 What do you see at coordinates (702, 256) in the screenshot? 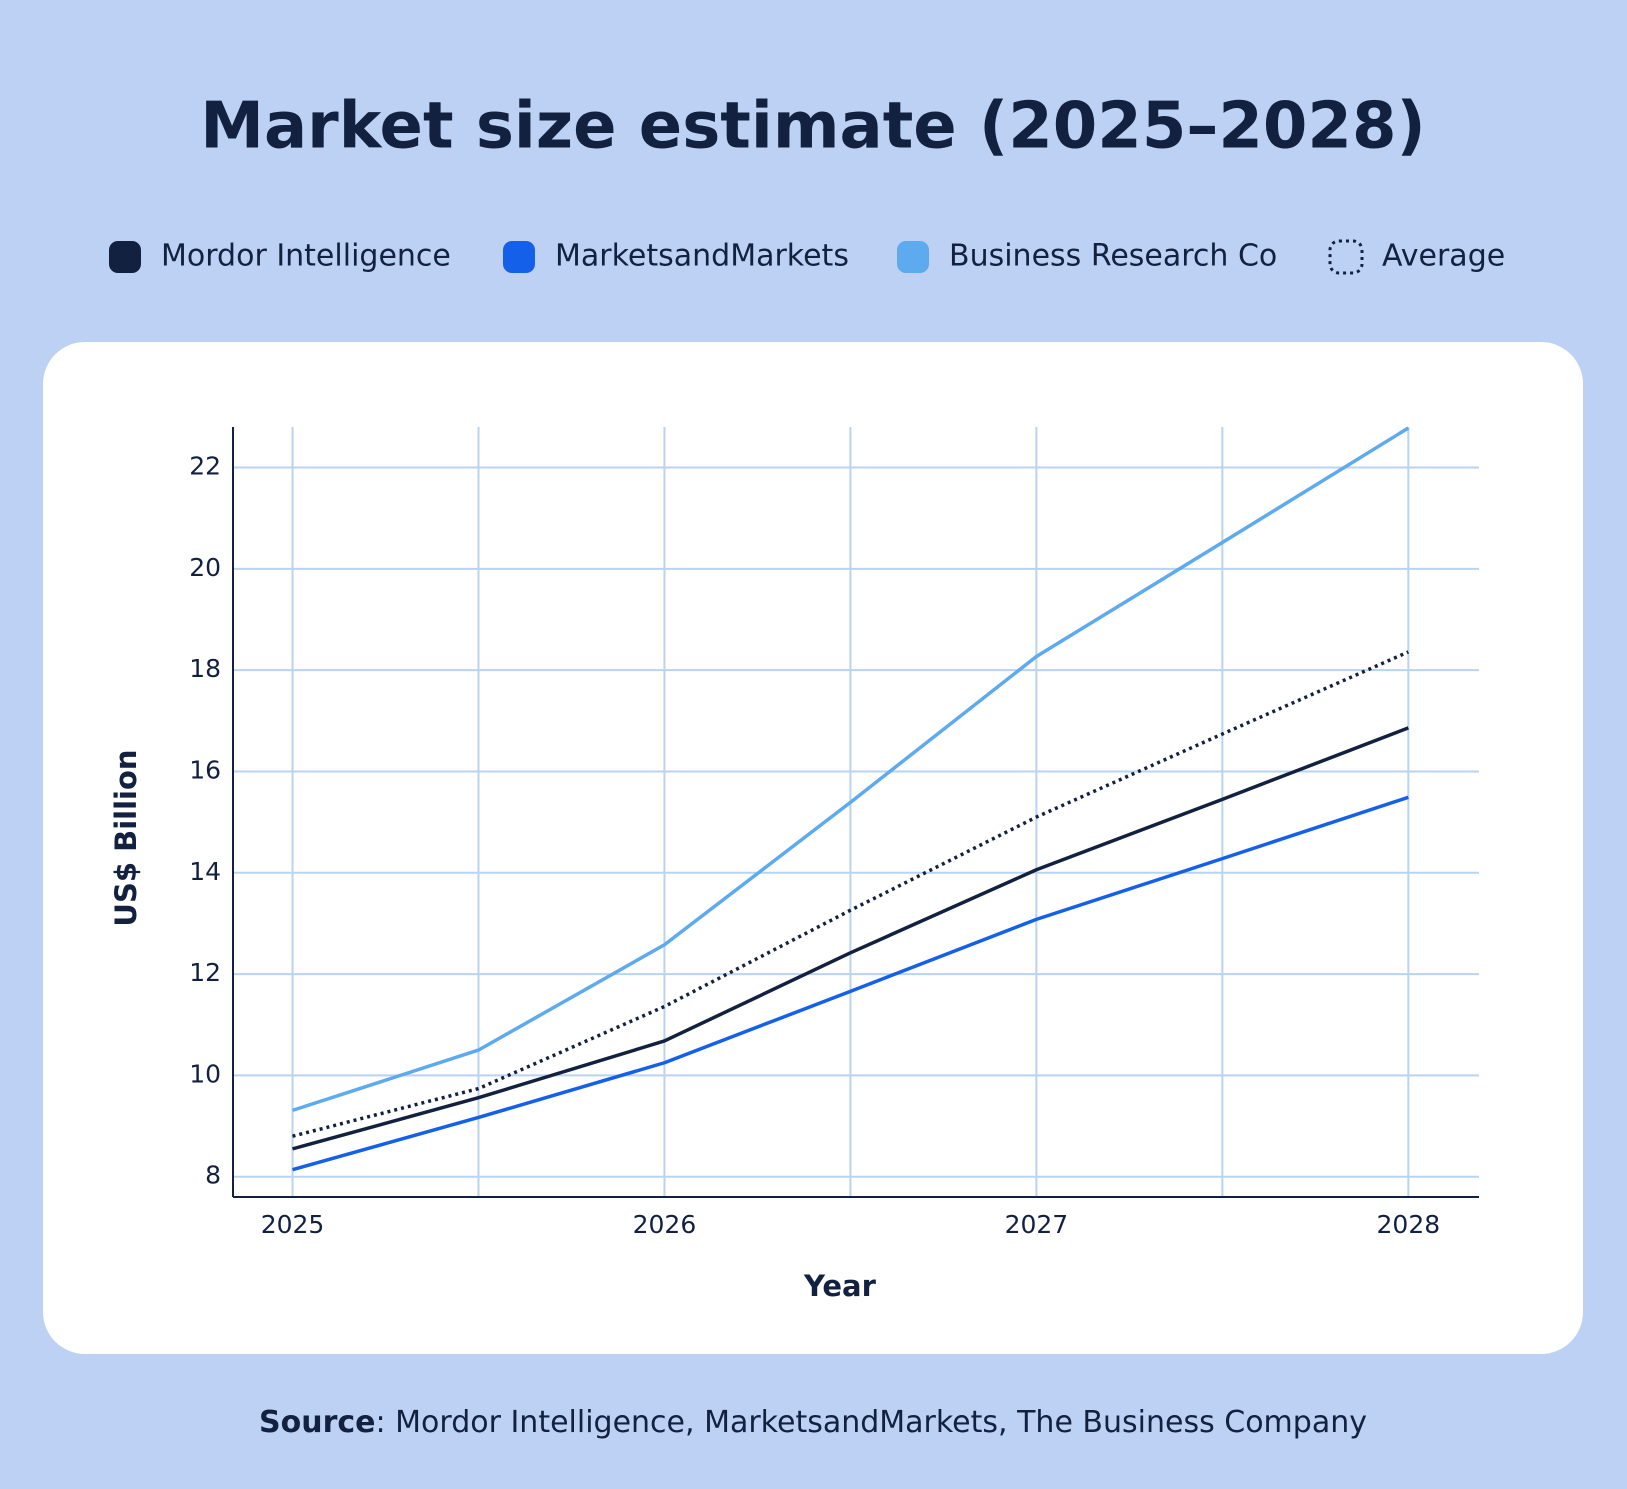
I see `legend-label: MarketsandMarkets` at bounding box center [702, 256].